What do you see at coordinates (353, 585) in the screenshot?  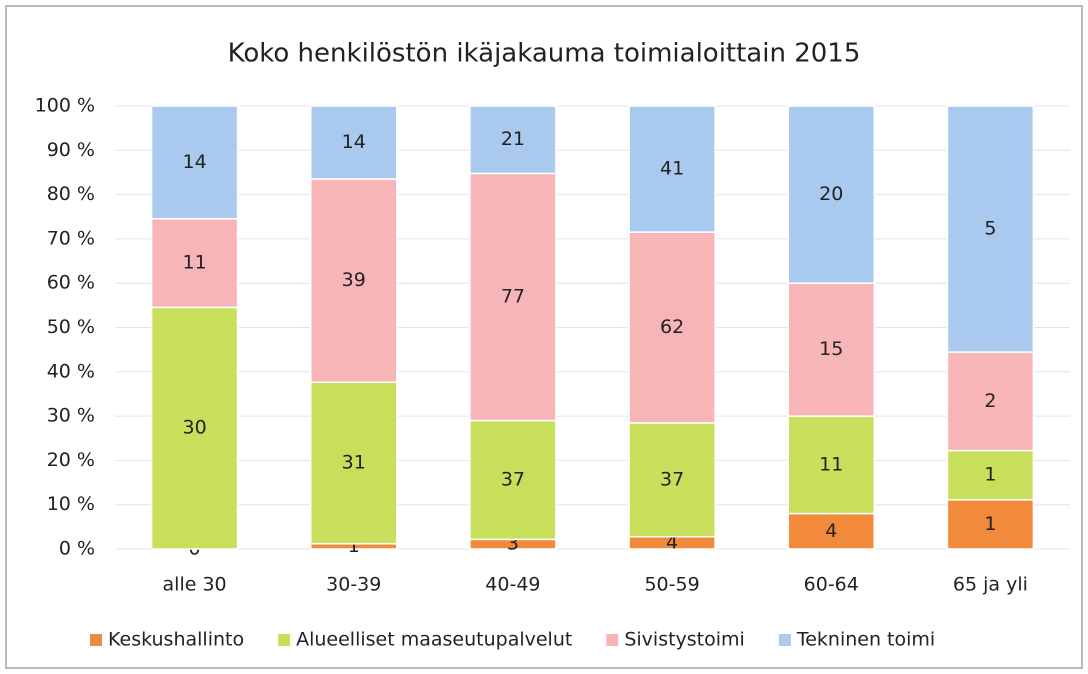 I see `x-tick-label: 30-39` at bounding box center [353, 585].